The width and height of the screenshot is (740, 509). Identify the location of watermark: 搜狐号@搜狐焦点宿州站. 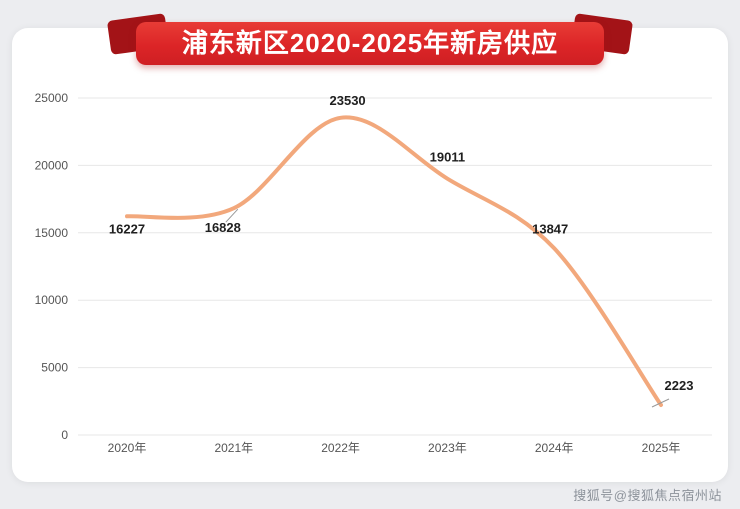
(647, 495).